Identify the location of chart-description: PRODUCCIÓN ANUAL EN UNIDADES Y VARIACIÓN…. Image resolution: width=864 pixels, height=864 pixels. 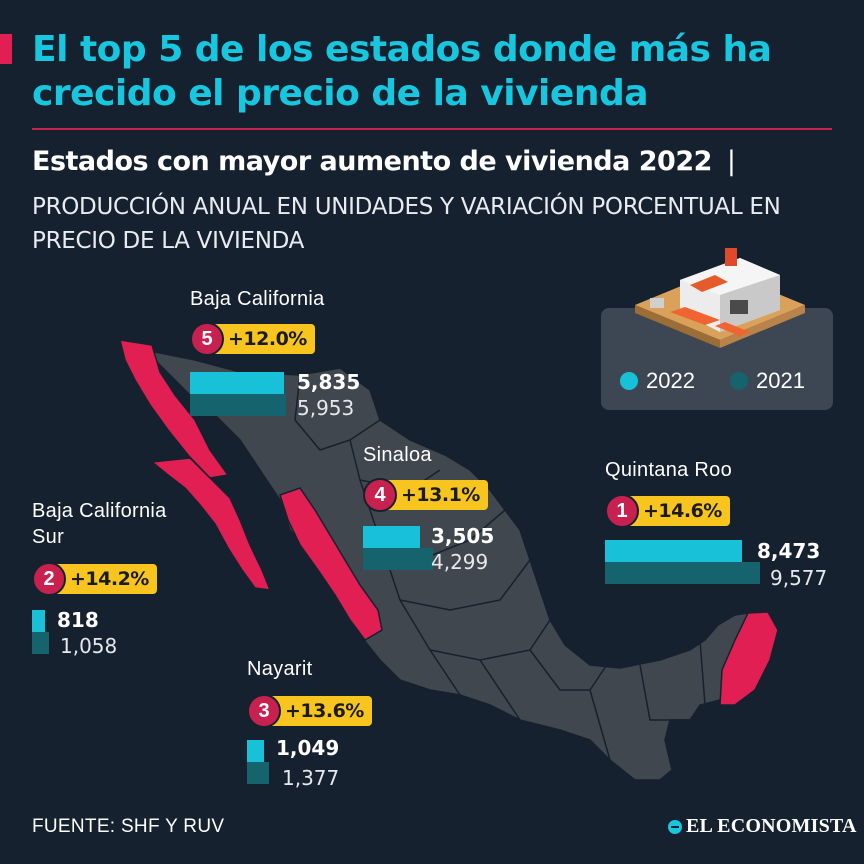
(406, 224).